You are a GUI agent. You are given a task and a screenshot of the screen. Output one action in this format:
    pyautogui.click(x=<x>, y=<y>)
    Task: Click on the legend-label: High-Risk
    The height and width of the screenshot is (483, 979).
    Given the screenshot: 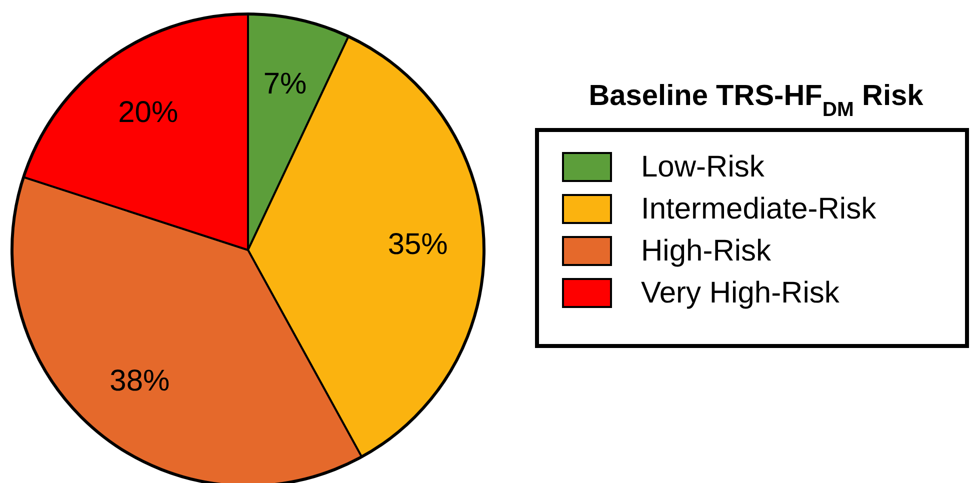 What is the action you would take?
    pyautogui.click(x=706, y=251)
    